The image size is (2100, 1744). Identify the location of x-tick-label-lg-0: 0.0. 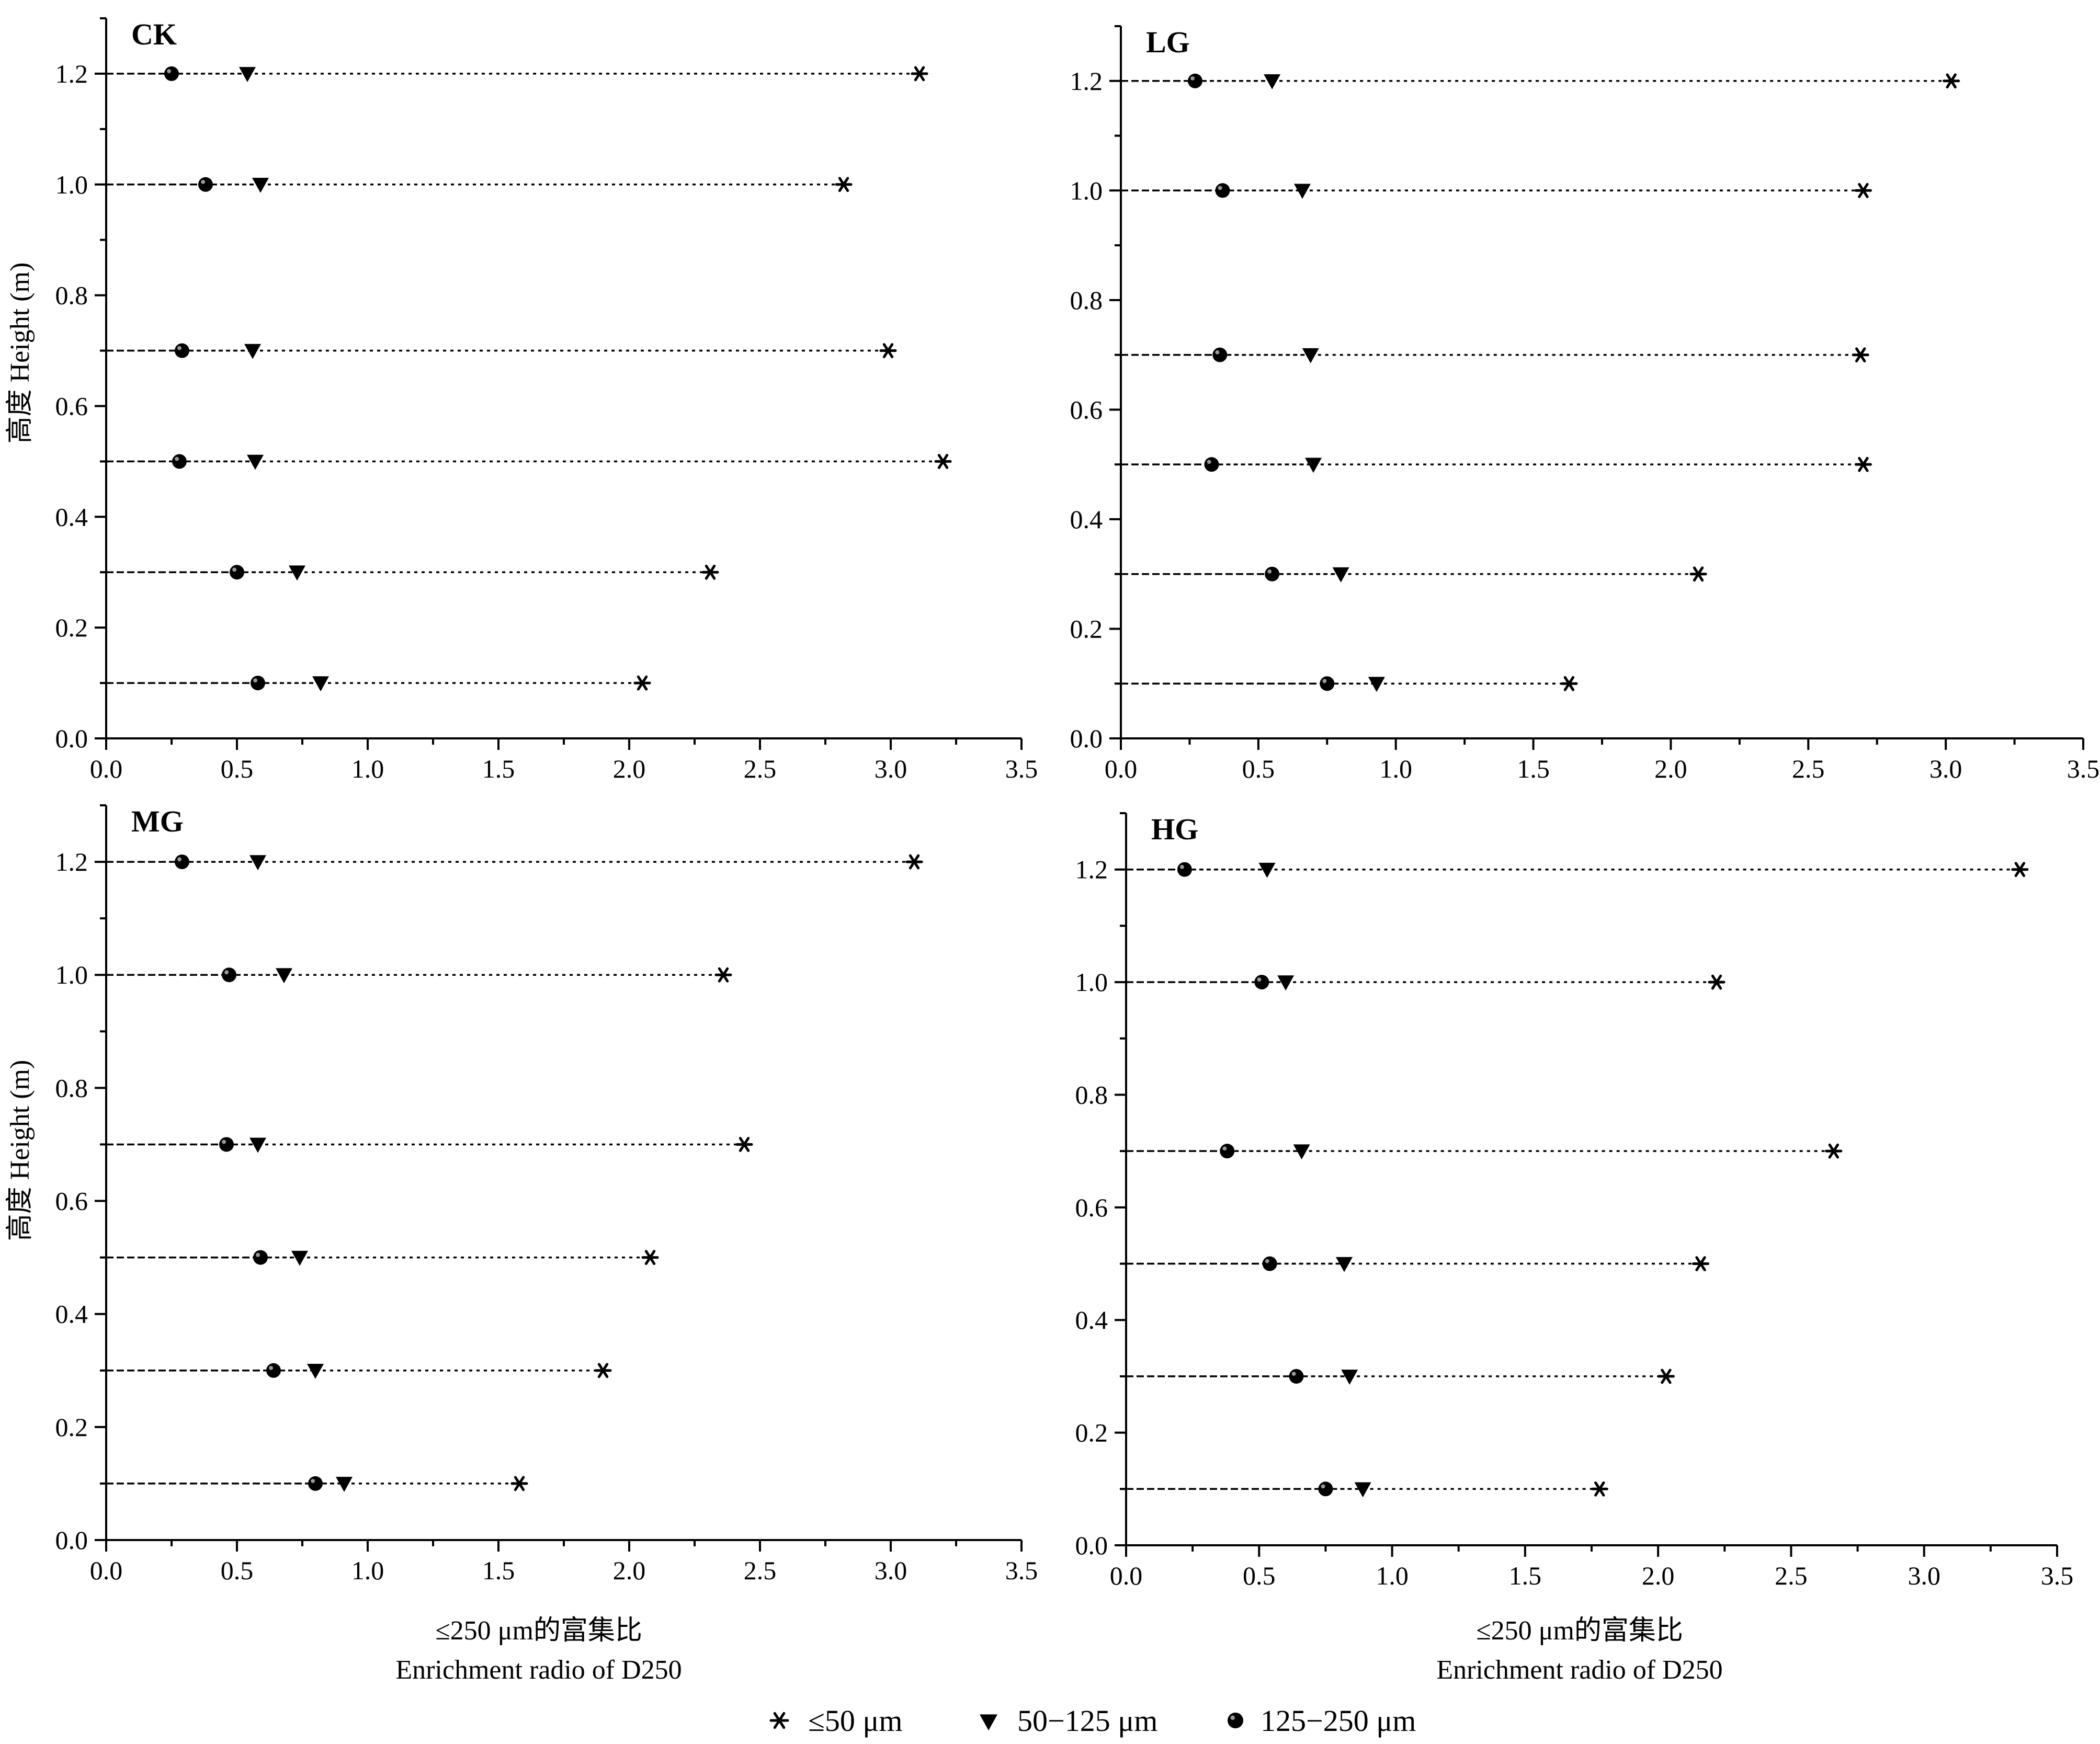
(1121, 768).